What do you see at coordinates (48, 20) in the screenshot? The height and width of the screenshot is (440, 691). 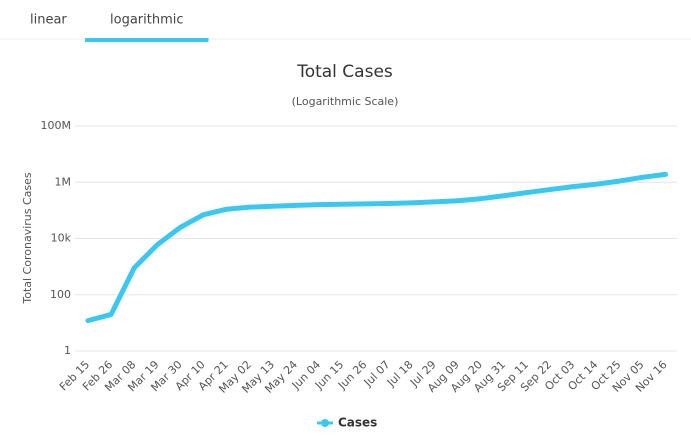 I see `tab: linear` at bounding box center [48, 20].